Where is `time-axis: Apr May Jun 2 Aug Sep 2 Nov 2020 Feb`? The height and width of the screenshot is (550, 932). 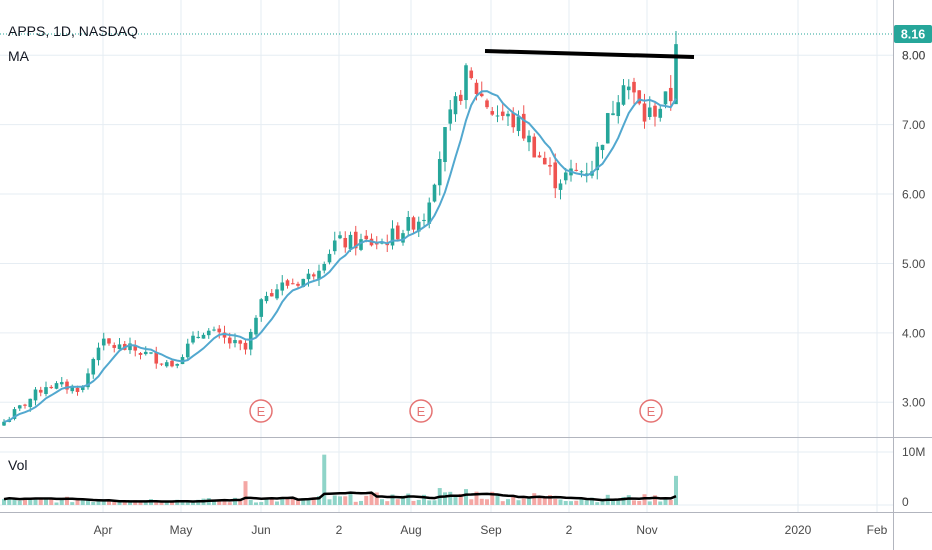 time-axis: Apr May Jun 2 Aug Sep 2 Nov 2020 Feb is located at coordinates (491, 530).